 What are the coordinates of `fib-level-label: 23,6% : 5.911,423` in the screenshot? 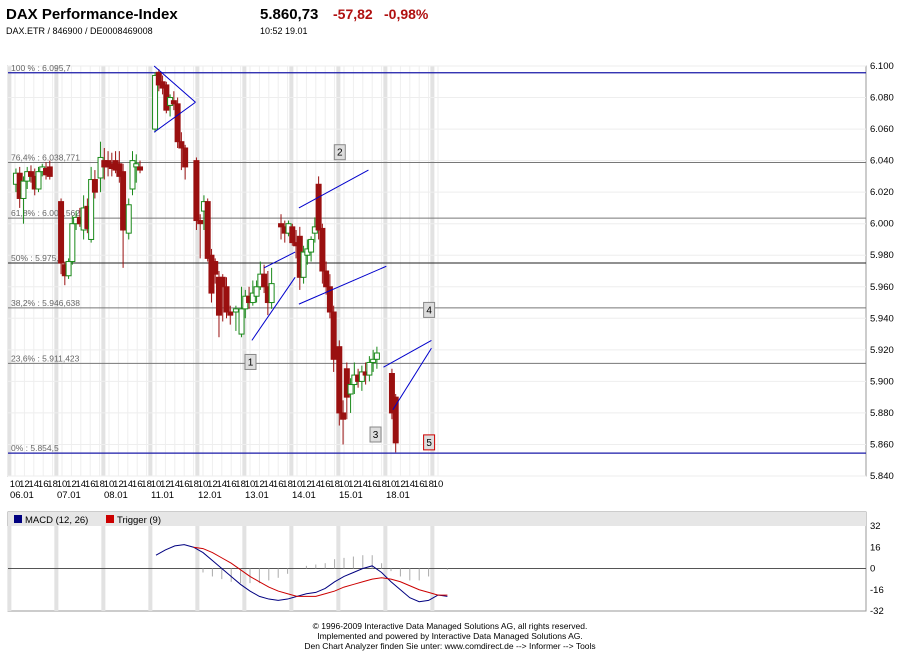 It's located at (45, 358).